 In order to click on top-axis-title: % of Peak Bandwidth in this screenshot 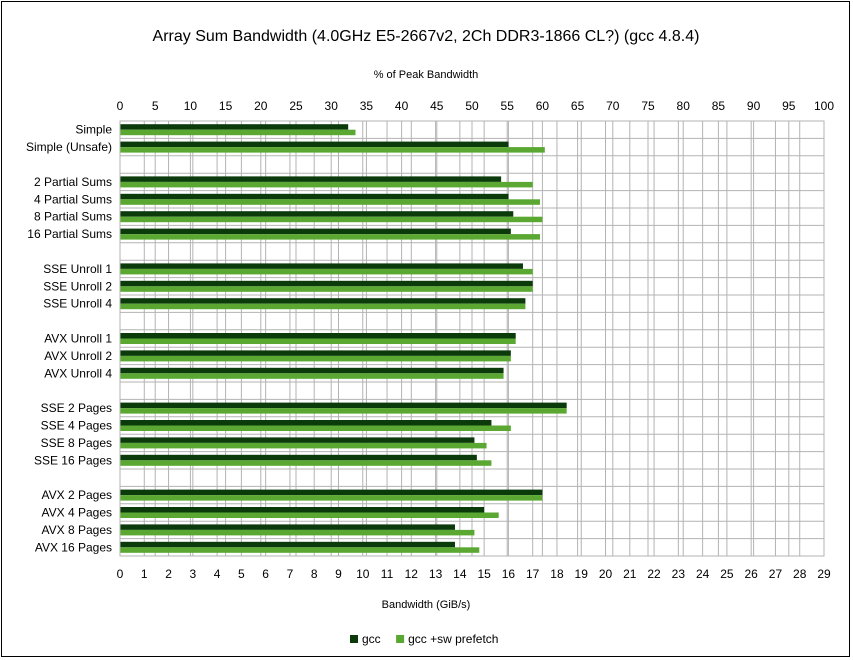, I will do `click(426, 75)`.